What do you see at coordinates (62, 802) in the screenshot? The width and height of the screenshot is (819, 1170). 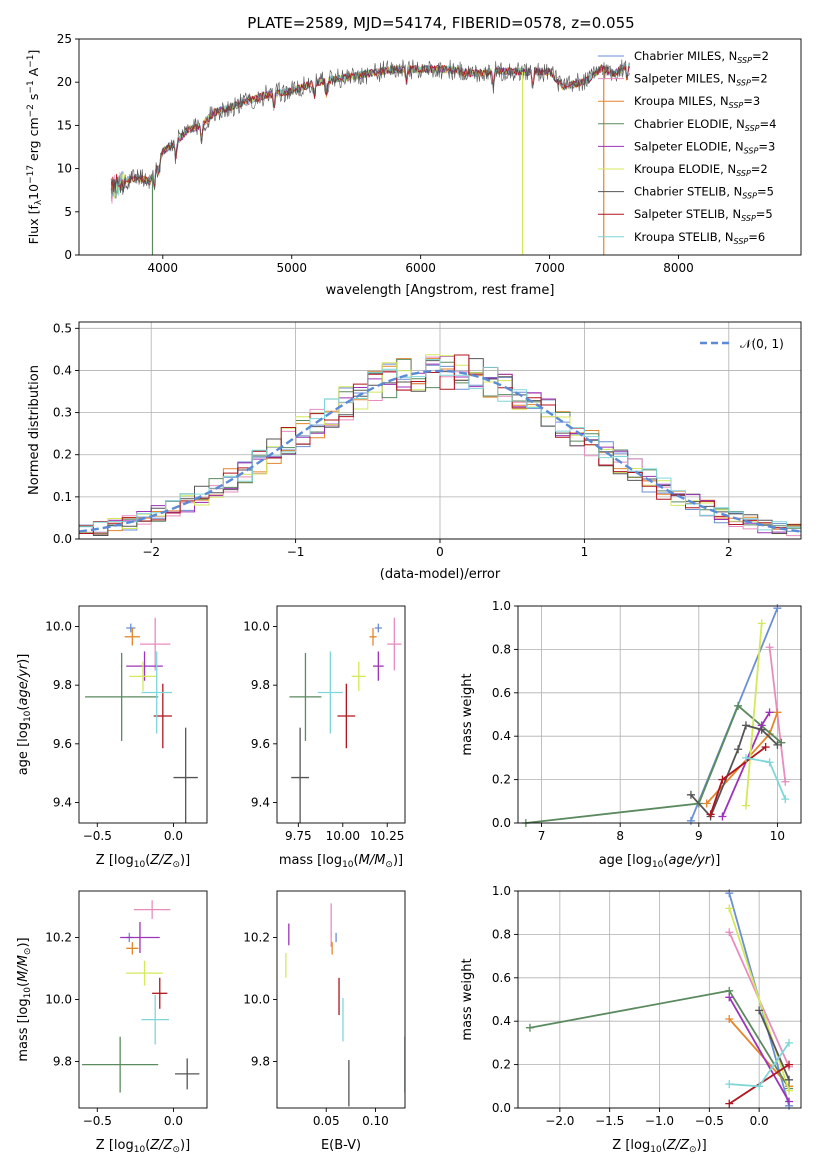 I see `y-tick-label: 9.4` at bounding box center [62, 802].